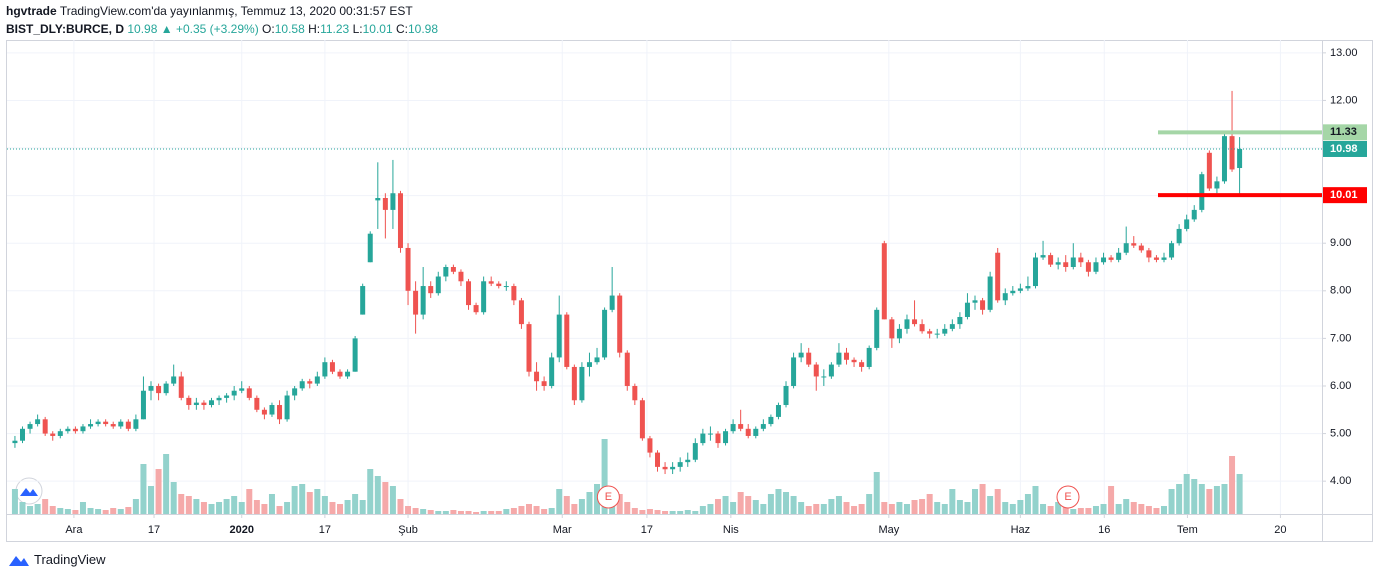 The height and width of the screenshot is (580, 1378). What do you see at coordinates (1340, 481) in the screenshot?
I see `y-tick-label: 4.00` at bounding box center [1340, 481].